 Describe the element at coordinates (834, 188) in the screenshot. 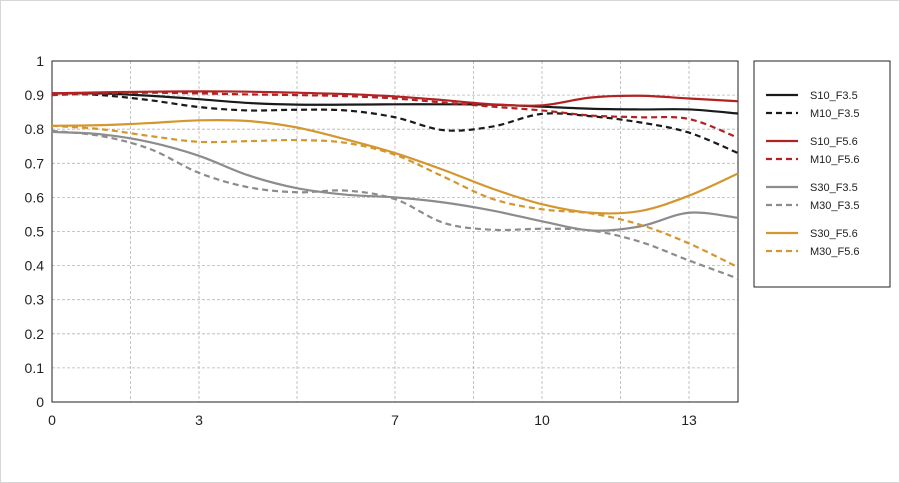

I see `legend-label: S30_F3.5` at that location.